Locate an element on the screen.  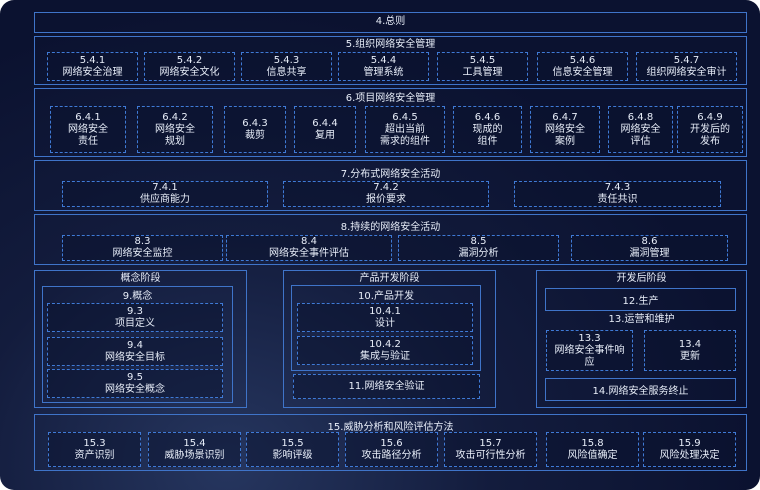
production-box: 12.生产 is located at coordinates (640, 299).